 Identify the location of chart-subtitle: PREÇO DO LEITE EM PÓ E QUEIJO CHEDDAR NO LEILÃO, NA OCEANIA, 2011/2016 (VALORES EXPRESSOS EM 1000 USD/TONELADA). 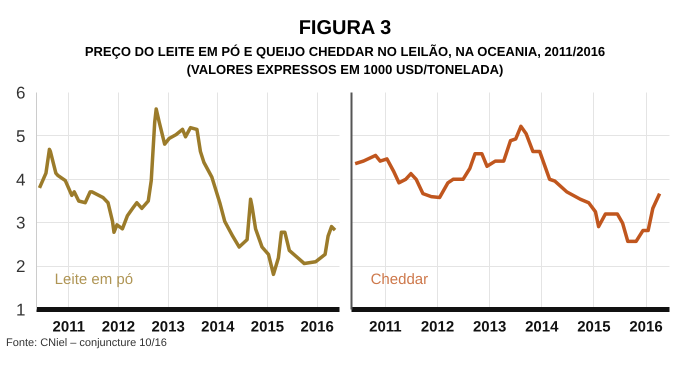
(345, 60).